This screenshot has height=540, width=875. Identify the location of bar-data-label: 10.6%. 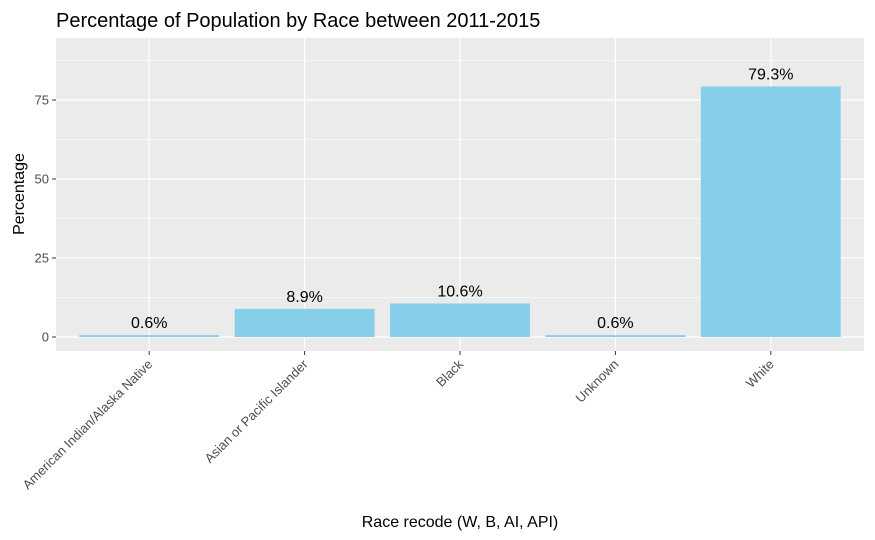
(459, 292).